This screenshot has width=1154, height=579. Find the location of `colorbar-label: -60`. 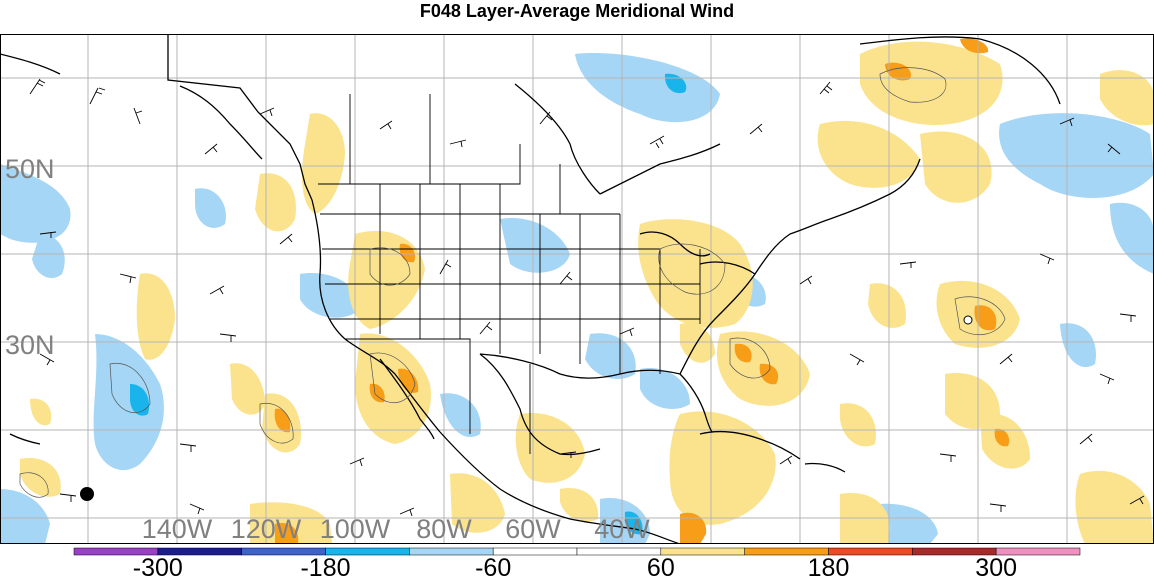

colorbar-label: -60 is located at coordinates (493, 566).